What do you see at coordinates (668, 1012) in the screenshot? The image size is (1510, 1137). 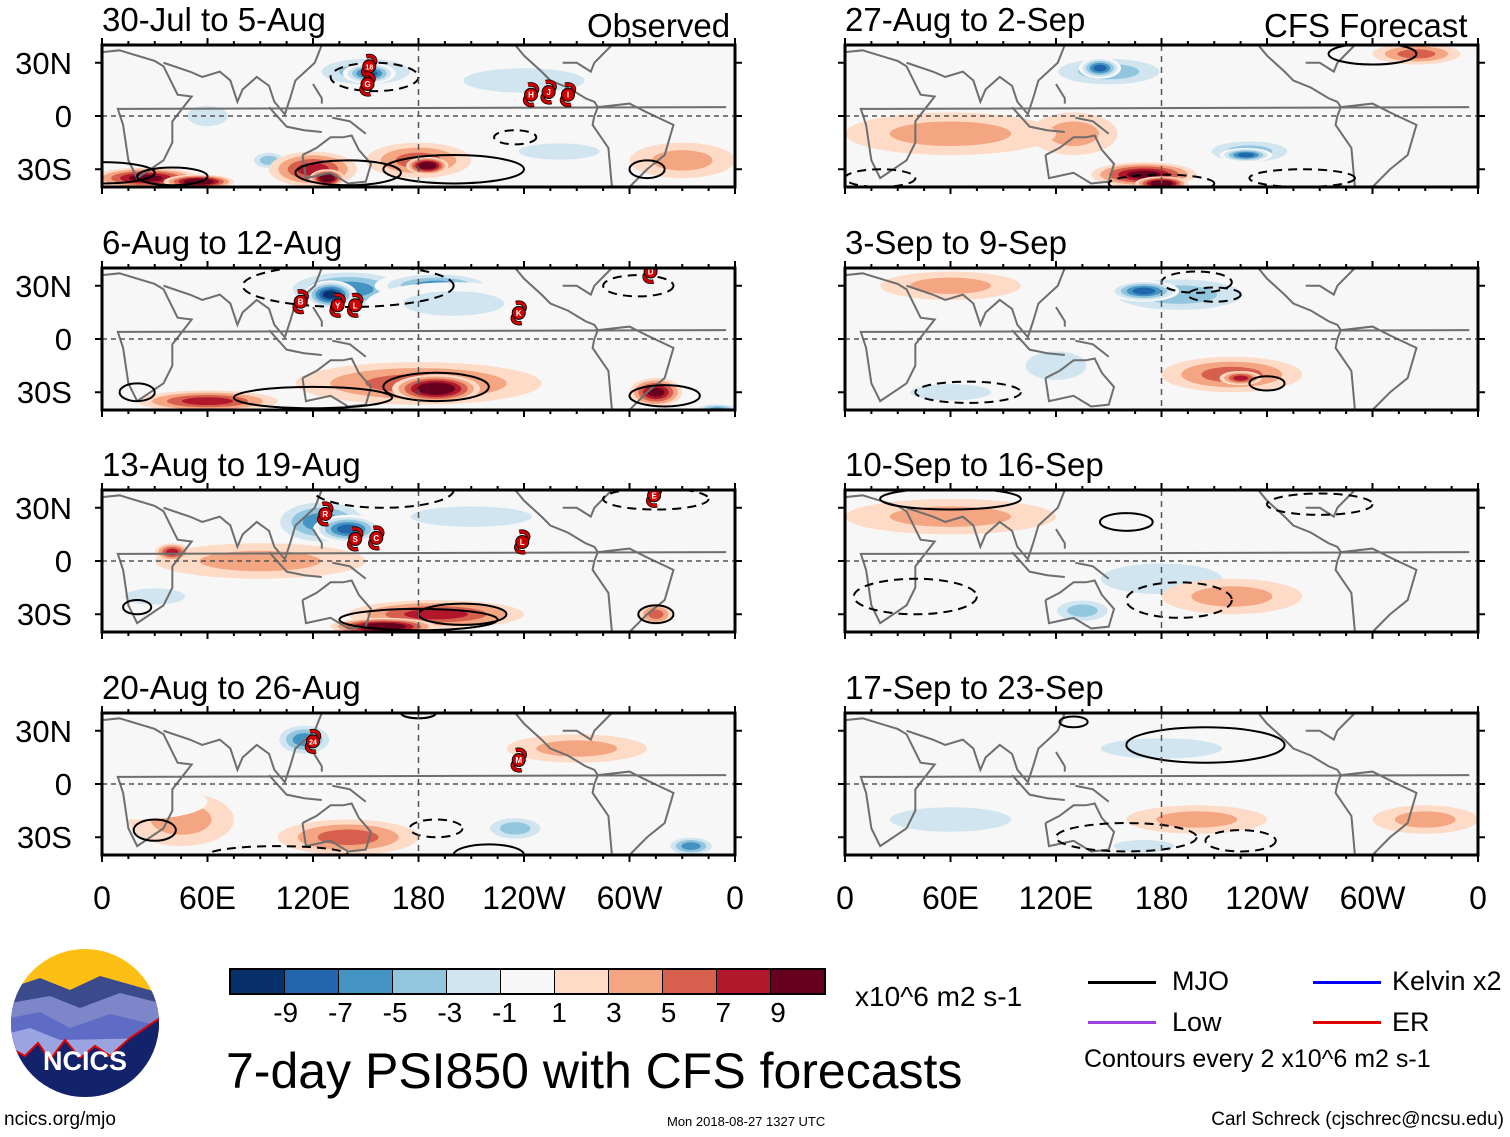 I see `colorbar-label: 5` at bounding box center [668, 1012].